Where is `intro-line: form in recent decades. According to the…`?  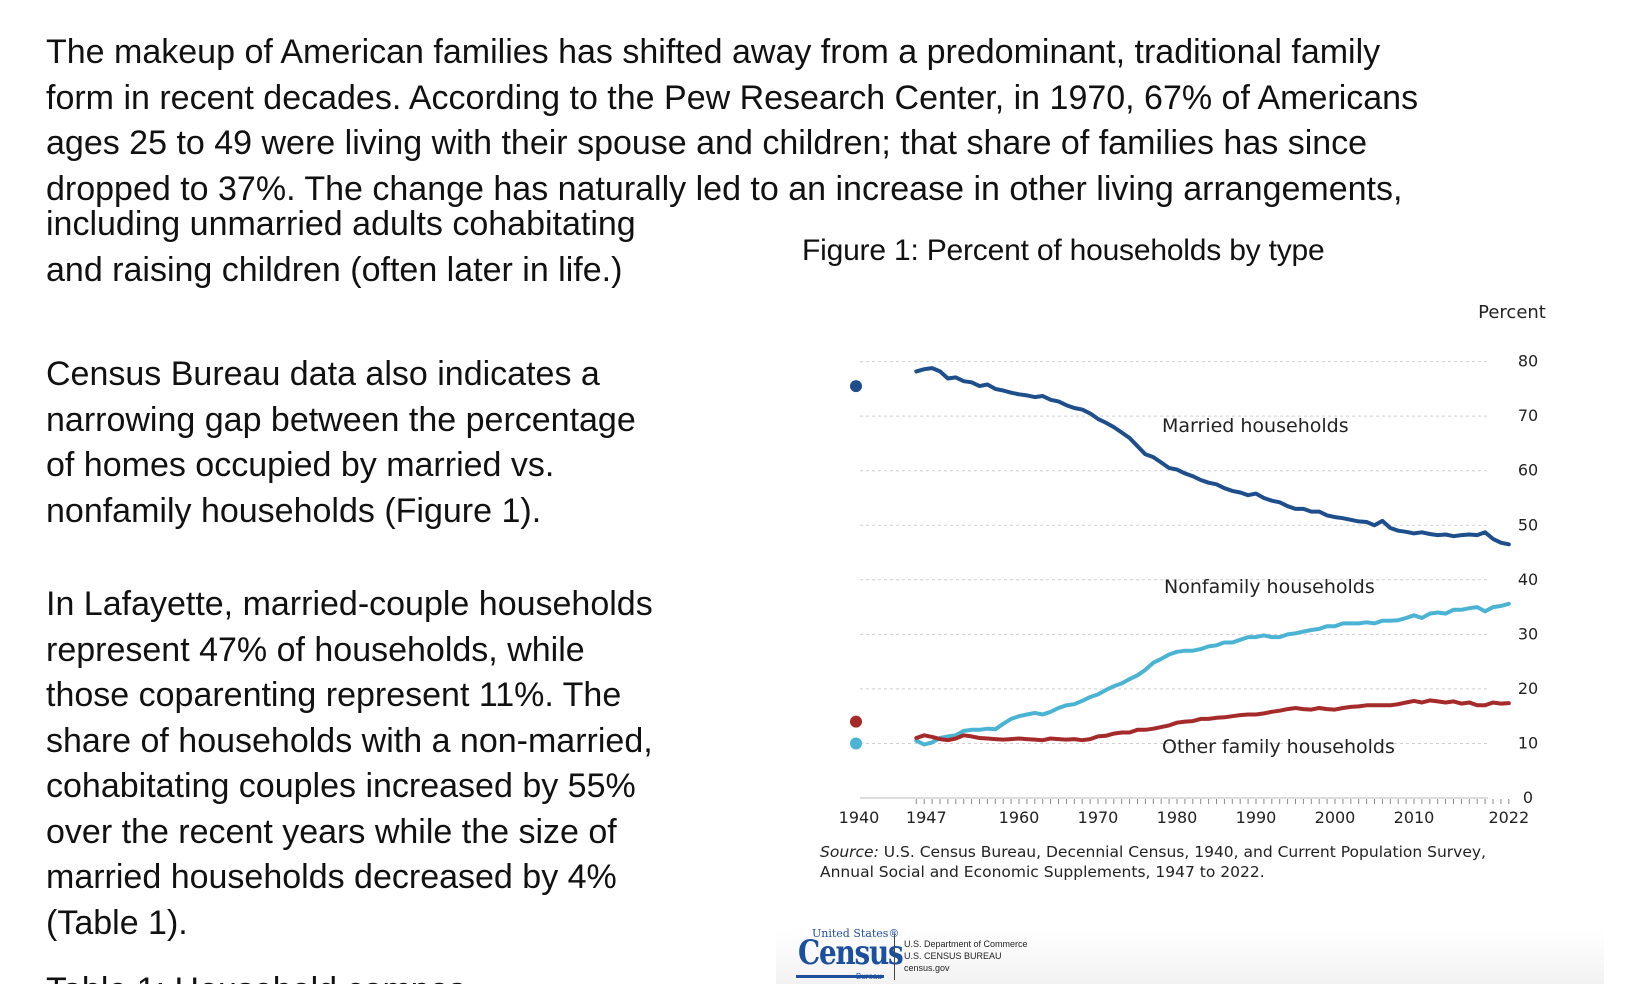 intro-line: form in recent decades. According to the… is located at coordinates (732, 97).